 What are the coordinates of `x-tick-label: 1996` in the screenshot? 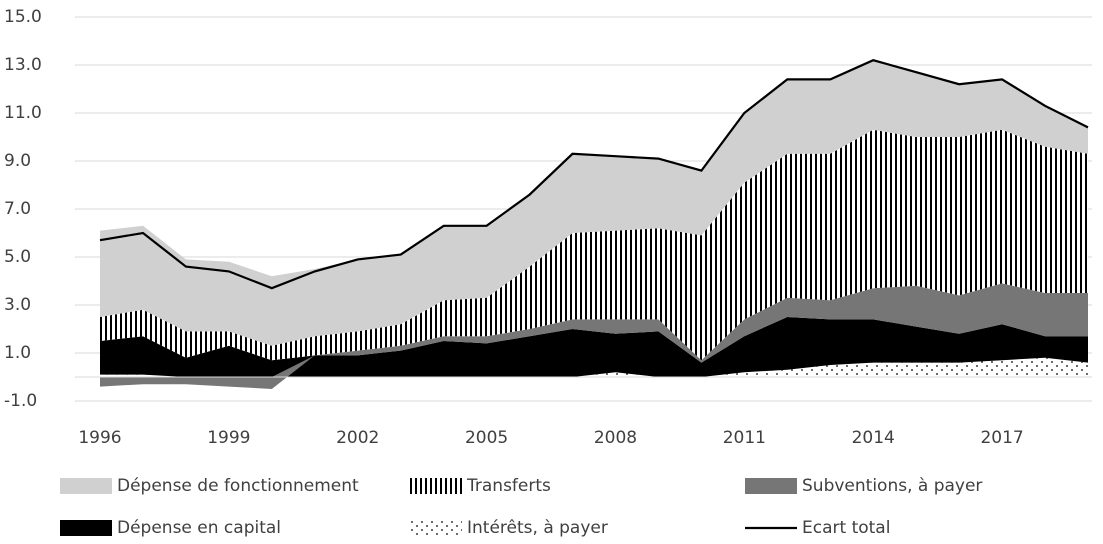 It's located at (99, 438).